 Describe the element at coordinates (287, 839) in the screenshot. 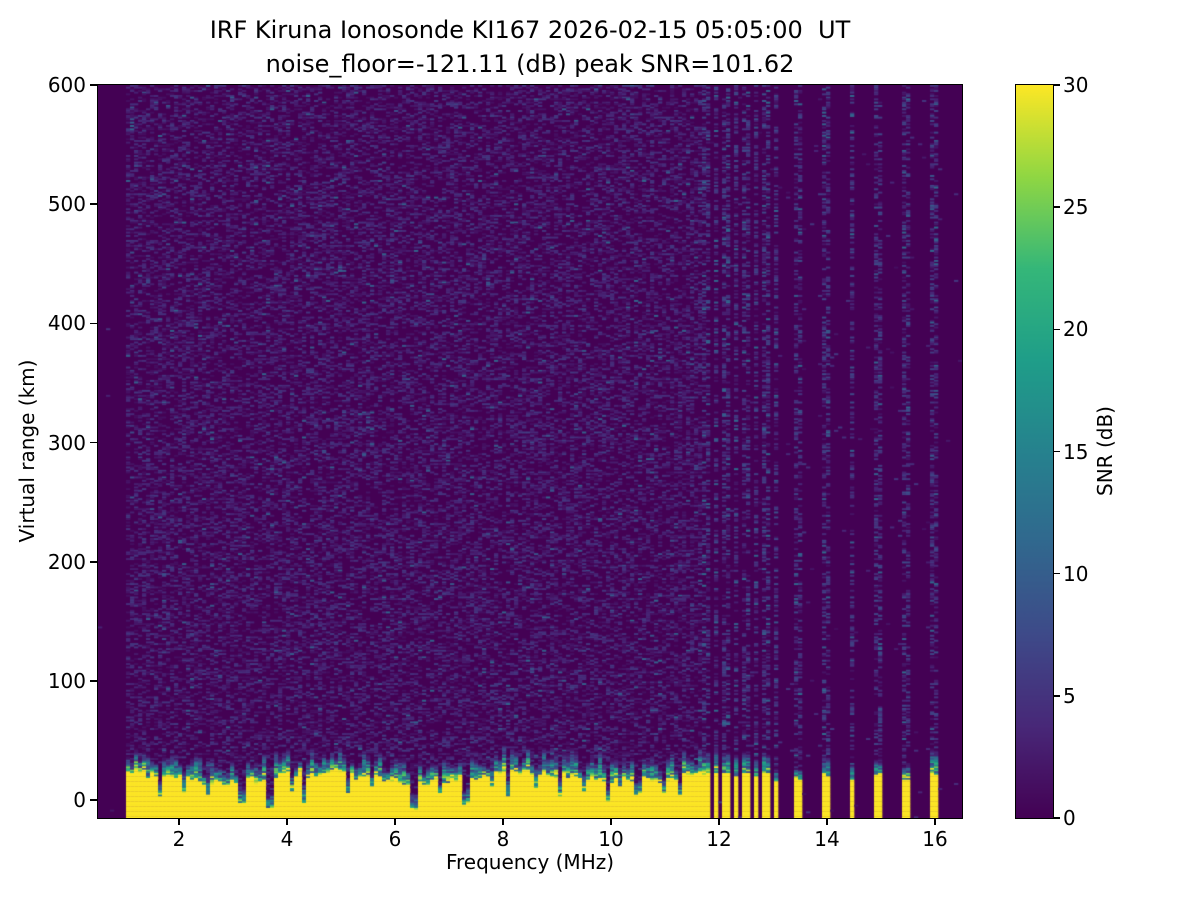

I see `x-tick-label: 4` at that location.